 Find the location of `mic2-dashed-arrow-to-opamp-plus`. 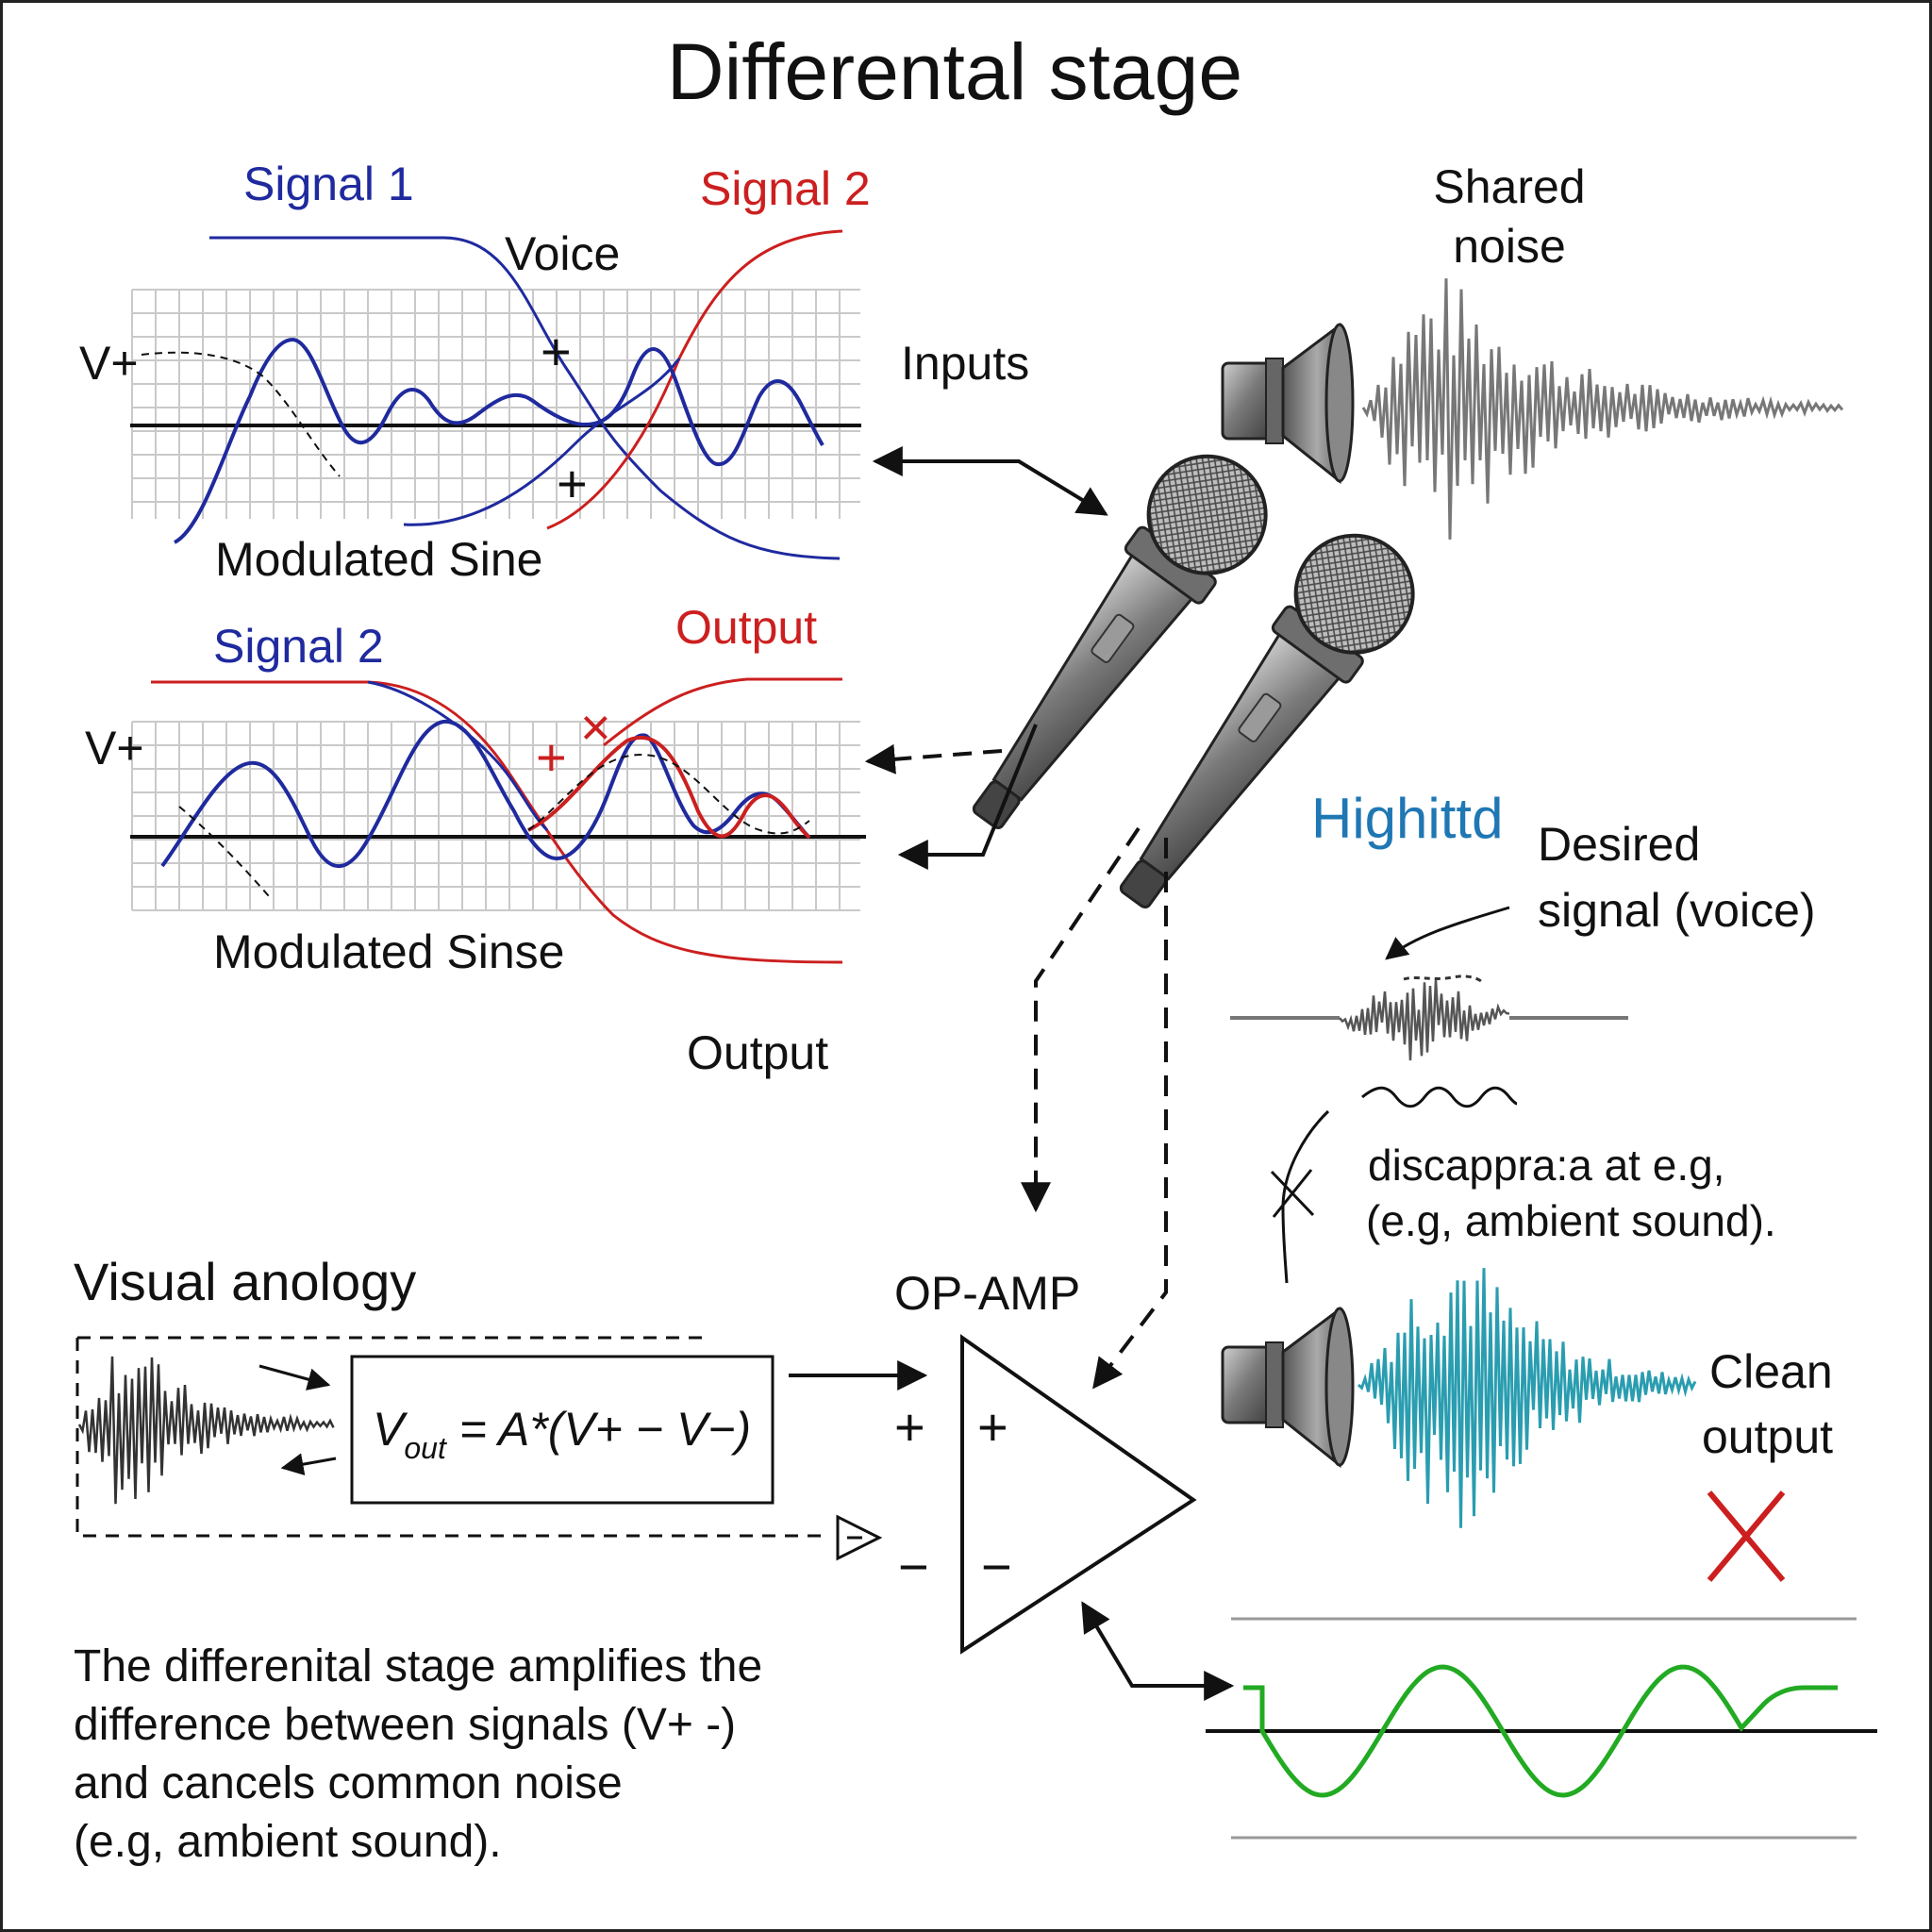

mic2-dashed-arrow-to-opamp-plus is located at coordinates (1130, 1114).